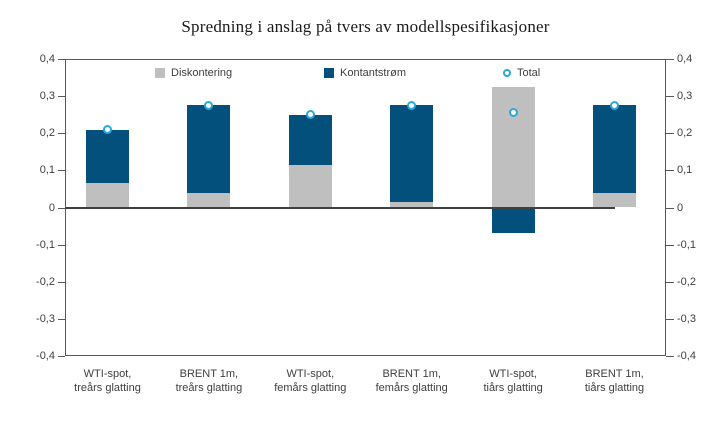 This screenshot has width=719, height=425. I want to click on zero-line, so click(340, 208).